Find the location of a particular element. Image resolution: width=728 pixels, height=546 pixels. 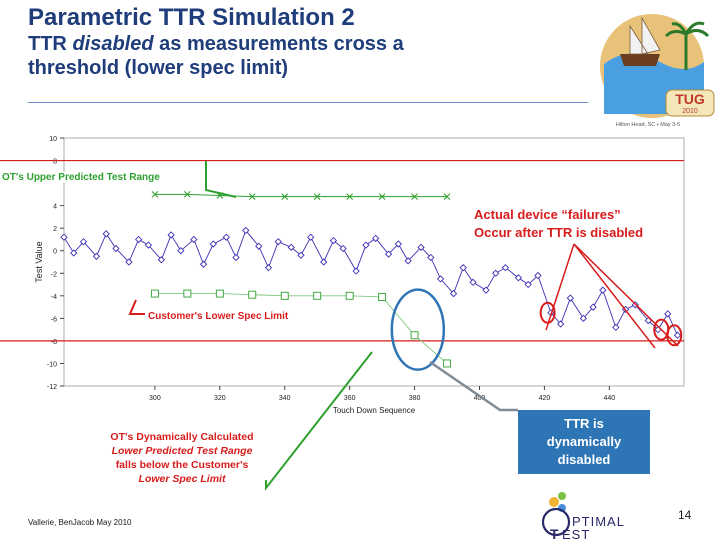

x-tick-label: 380 is located at coordinates (415, 398).